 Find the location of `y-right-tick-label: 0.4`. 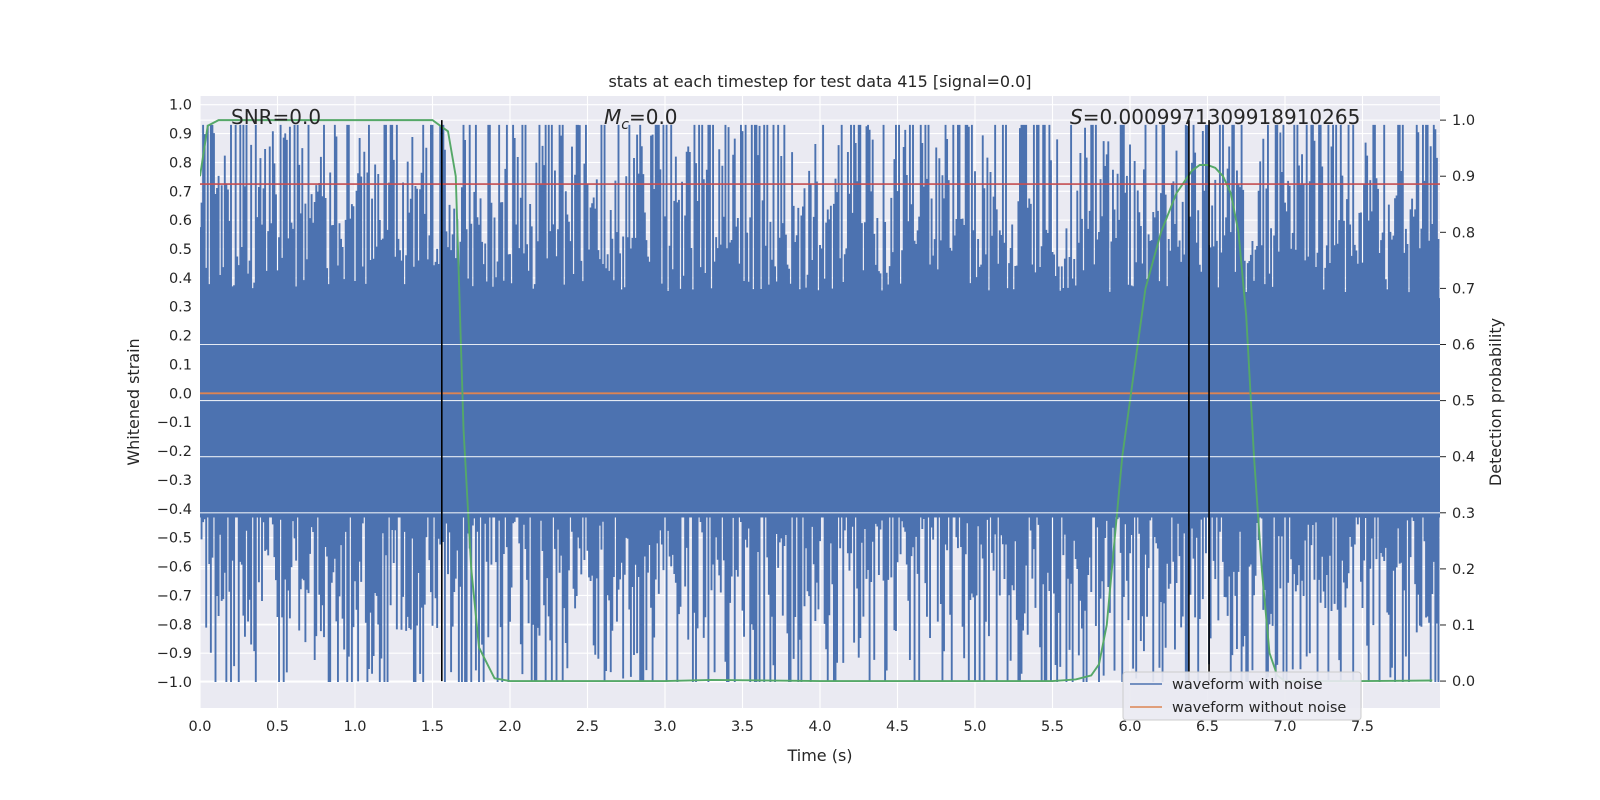

y-right-tick-label: 0.4 is located at coordinates (1463, 458).